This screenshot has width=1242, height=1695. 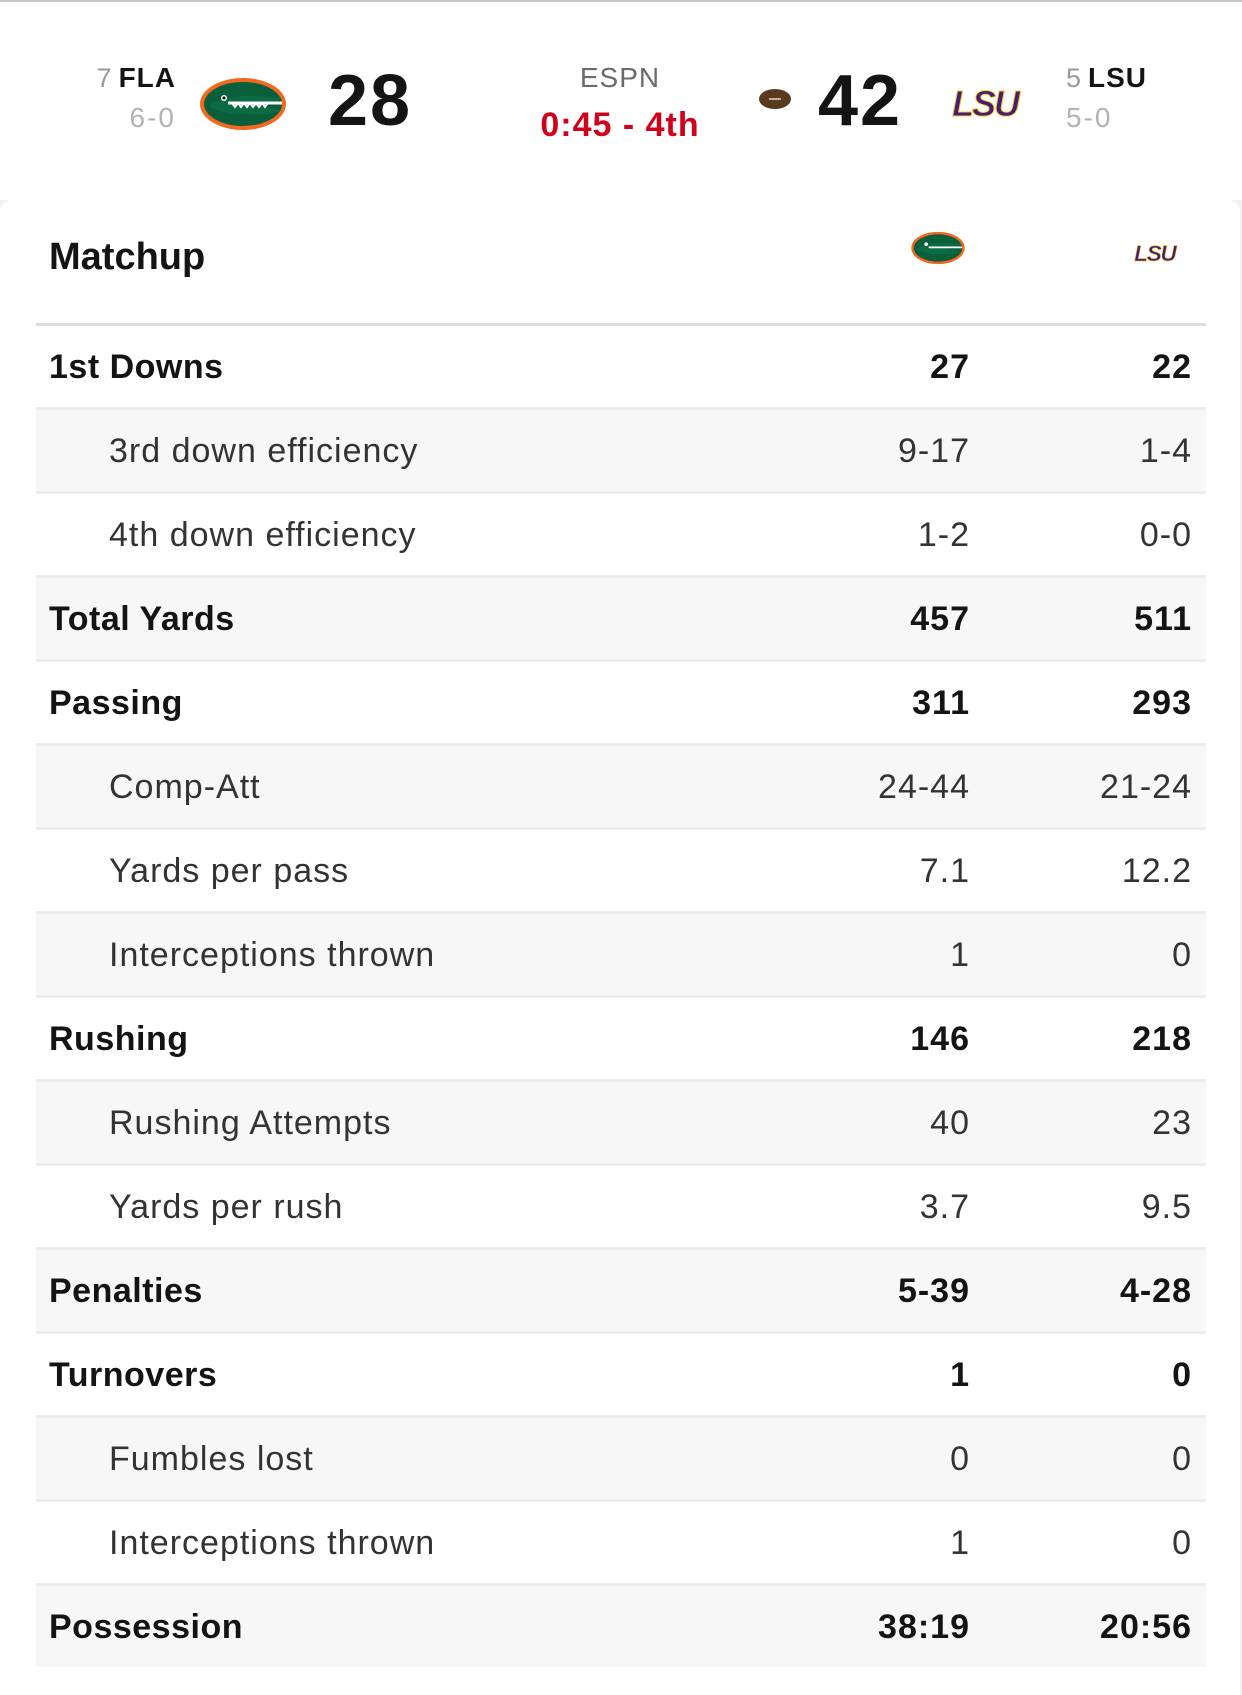 I want to click on game-status: ESPN 0:45 - 4th, so click(x=620, y=103).